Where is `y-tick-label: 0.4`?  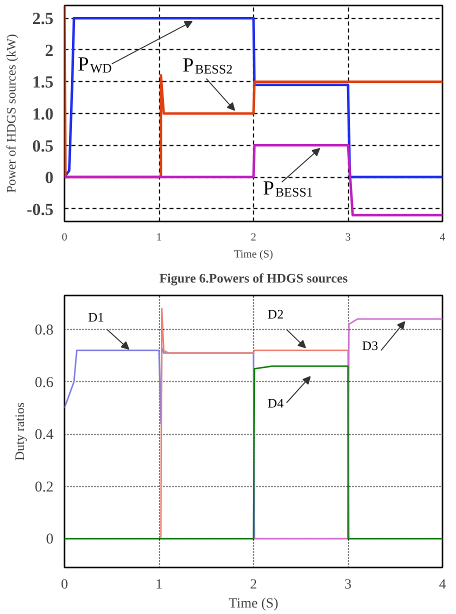
y-tick-label: 0.4 is located at coordinates (44, 435).